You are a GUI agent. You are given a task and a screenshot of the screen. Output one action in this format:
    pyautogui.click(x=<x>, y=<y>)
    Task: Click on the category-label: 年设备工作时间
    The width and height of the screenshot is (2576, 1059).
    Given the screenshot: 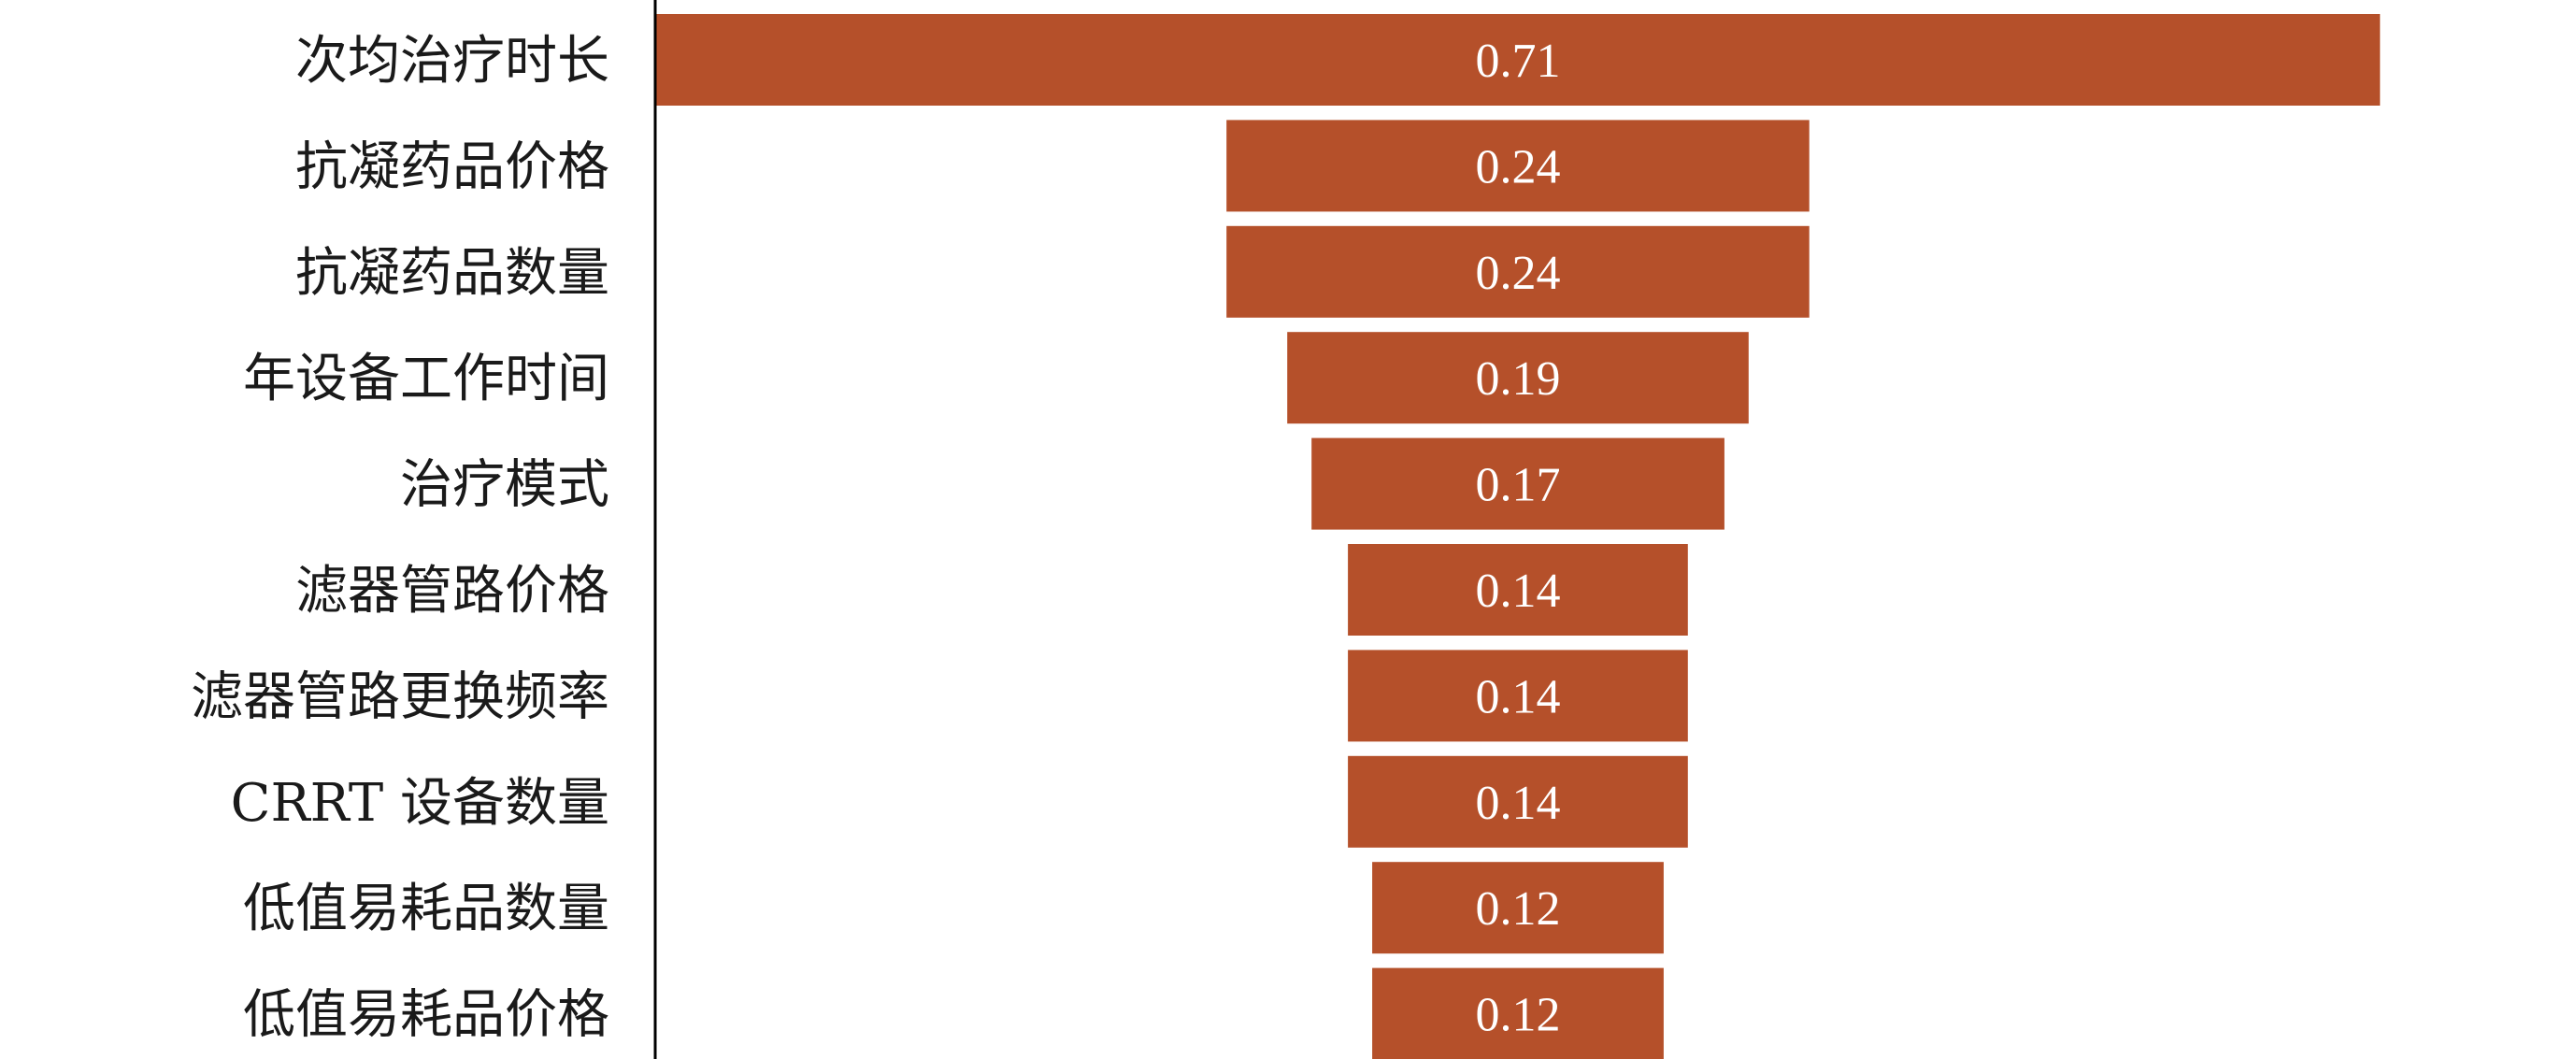 What is the action you would take?
    pyautogui.click(x=426, y=379)
    